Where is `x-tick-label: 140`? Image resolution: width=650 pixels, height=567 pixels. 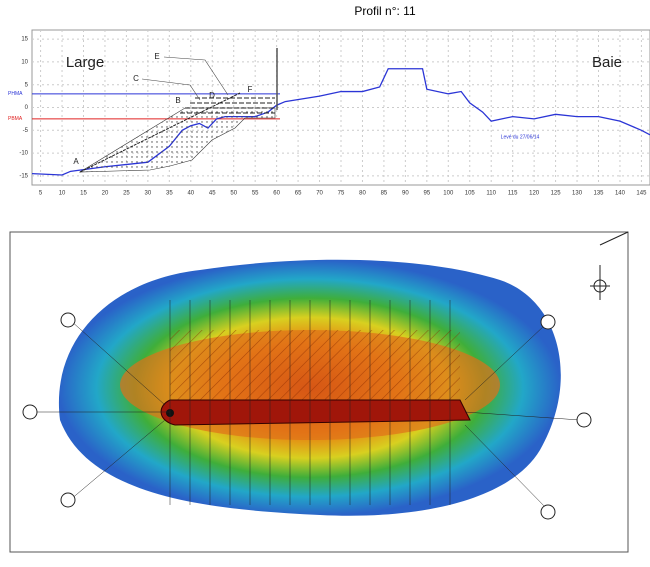
x-tick-label: 140 is located at coordinates (620, 194).